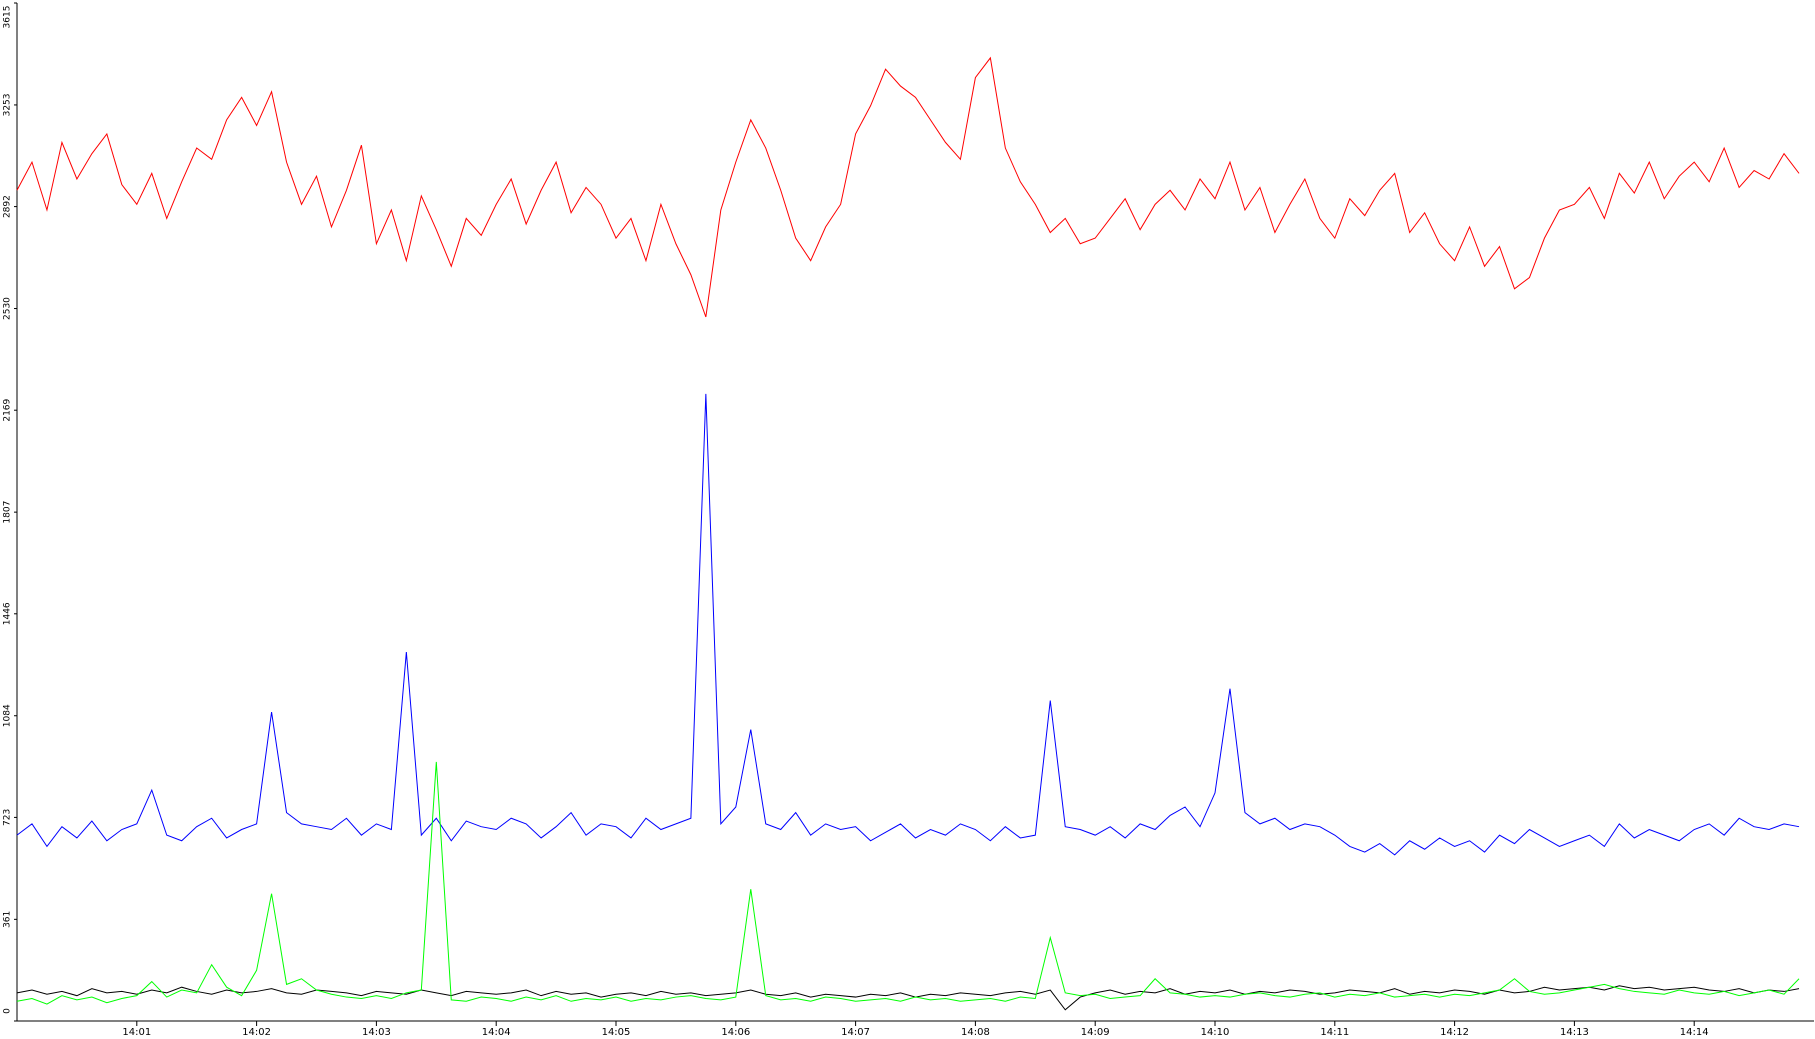  What do you see at coordinates (8, 409) in the screenshot?
I see `y-tick-label: 2169` at bounding box center [8, 409].